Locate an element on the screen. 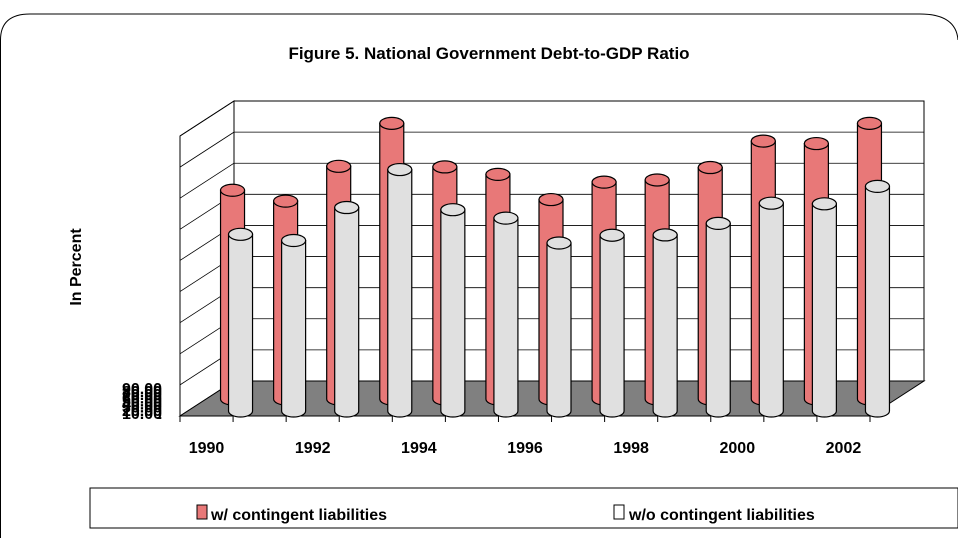 This screenshot has height=538, width=958. x-tick-label: 2000 is located at coordinates (738, 448).